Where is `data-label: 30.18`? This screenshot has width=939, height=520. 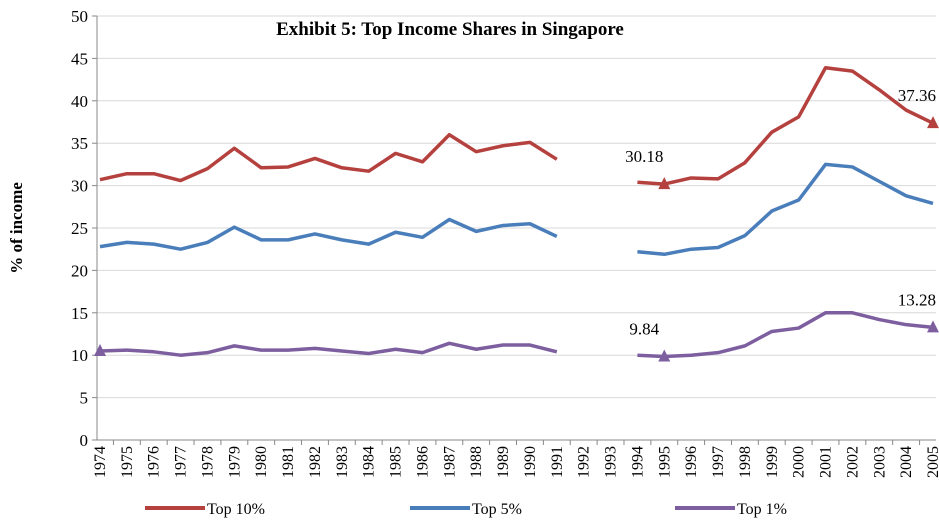 data-label: 30.18 is located at coordinates (644, 156).